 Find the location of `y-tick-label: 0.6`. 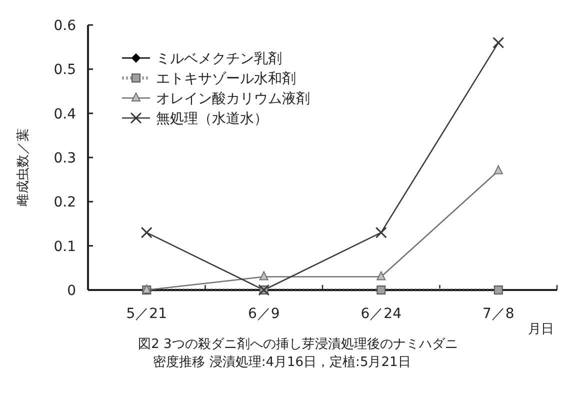

y-tick-label: 0.6 is located at coordinates (65, 26).